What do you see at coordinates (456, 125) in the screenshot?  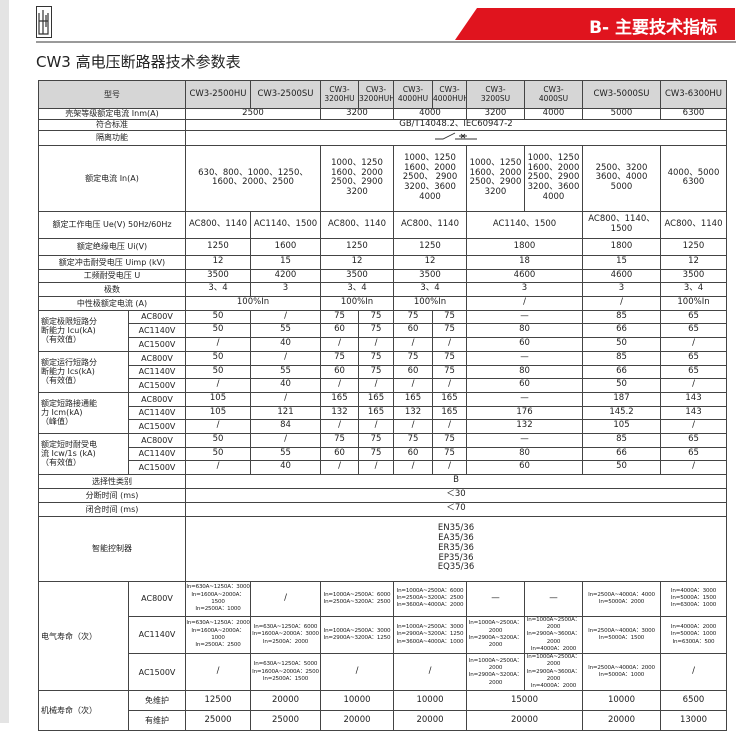 I see `table-cell: GB/T14048.2、IEC60947-2` at bounding box center [456, 125].